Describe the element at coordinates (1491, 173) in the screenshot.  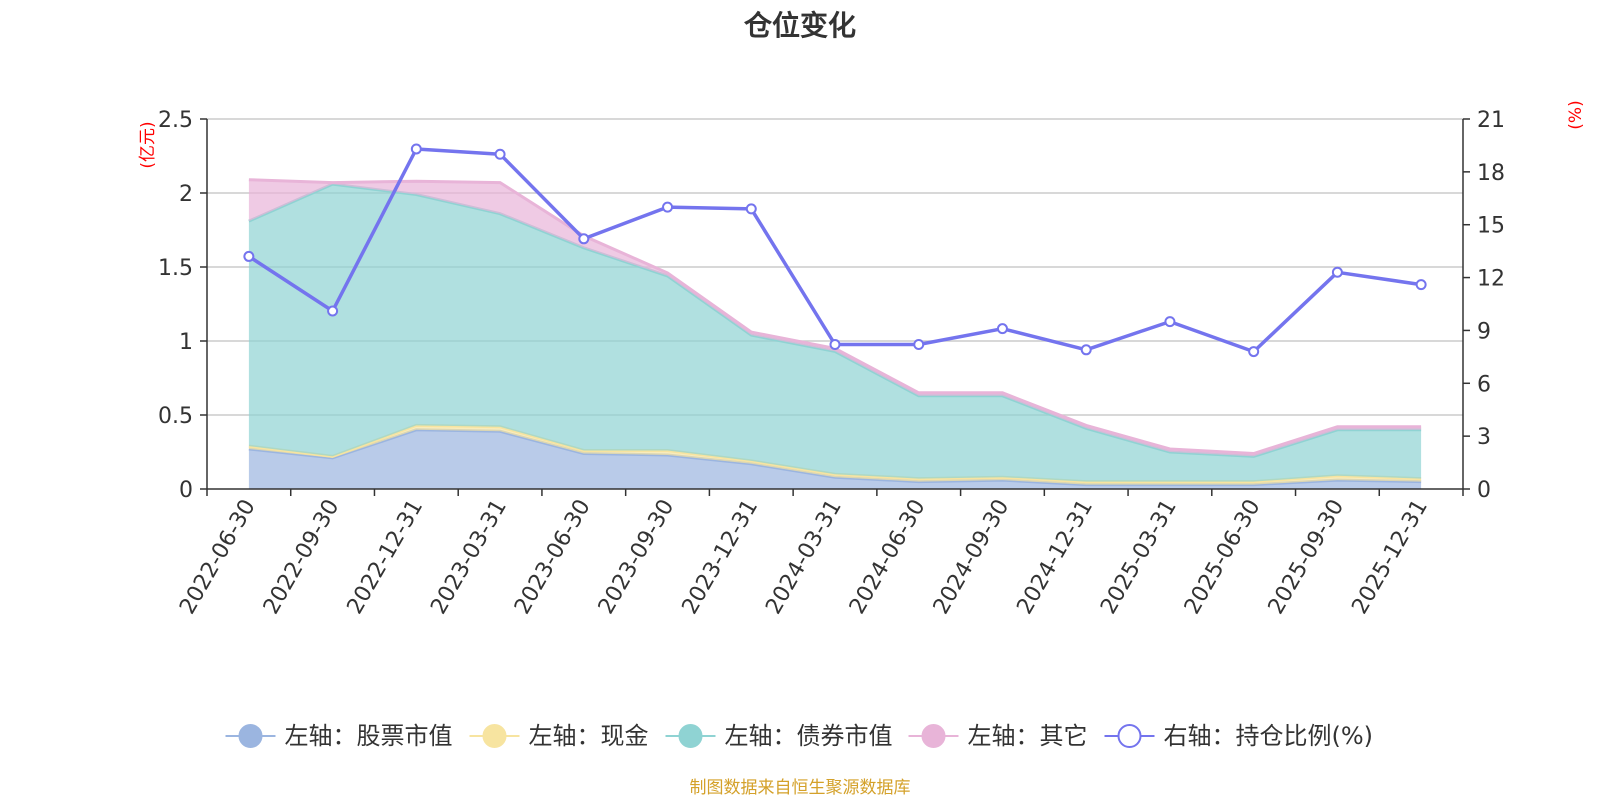
I see `right-axis-tick-label: 18` at that location.